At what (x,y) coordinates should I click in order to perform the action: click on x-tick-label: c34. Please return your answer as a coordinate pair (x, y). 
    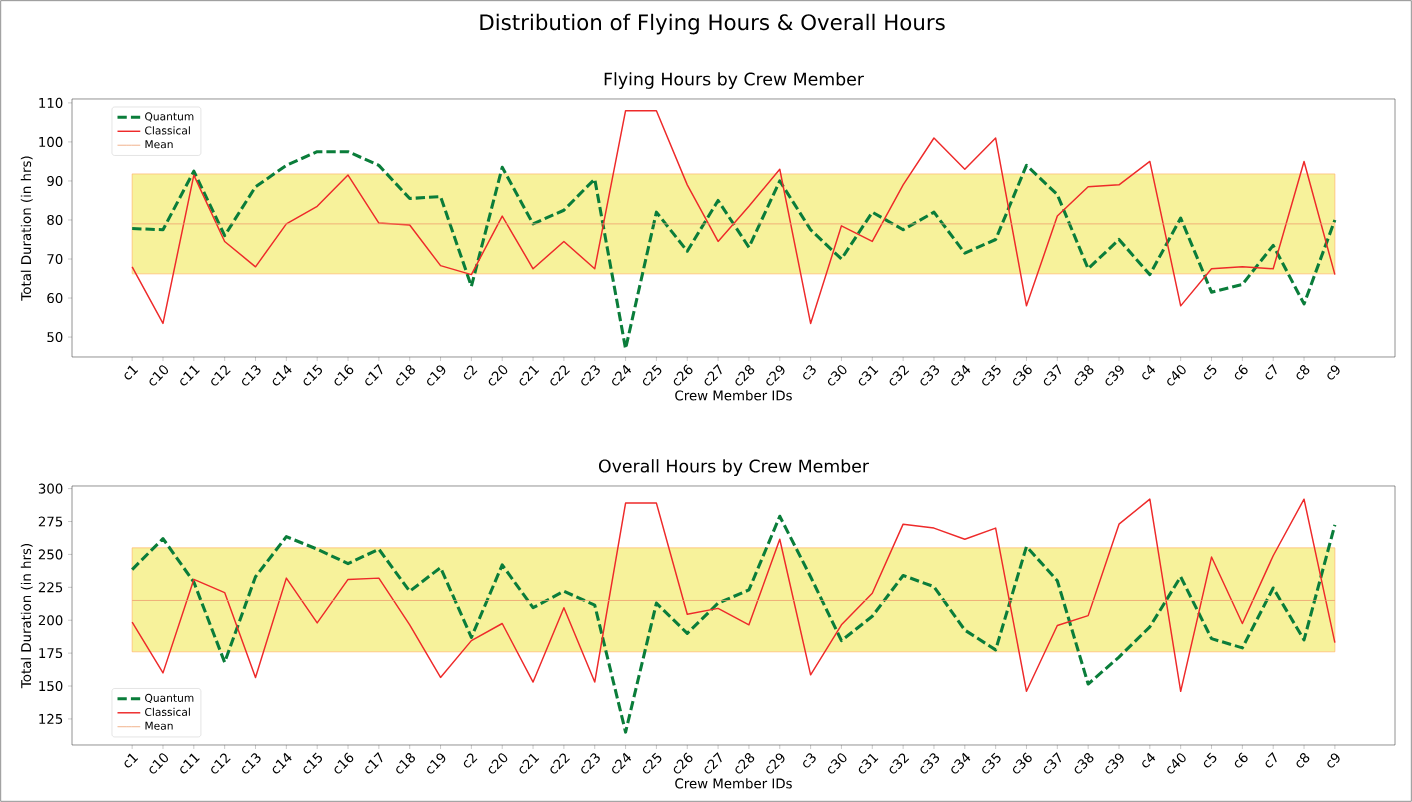
    Looking at the image, I should click on (961, 375).